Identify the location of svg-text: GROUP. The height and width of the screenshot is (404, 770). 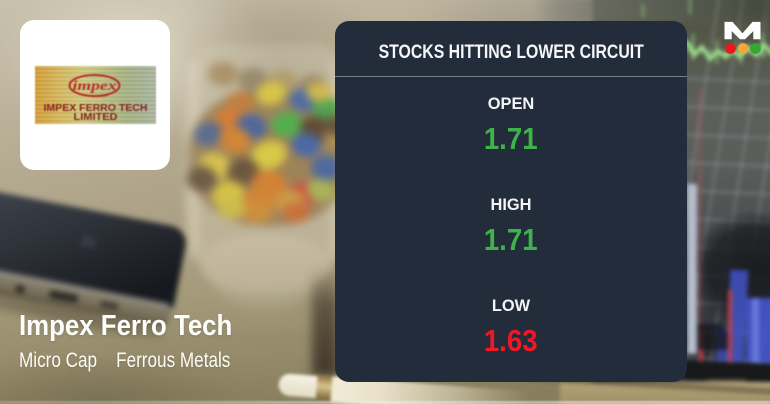
(100, 97).